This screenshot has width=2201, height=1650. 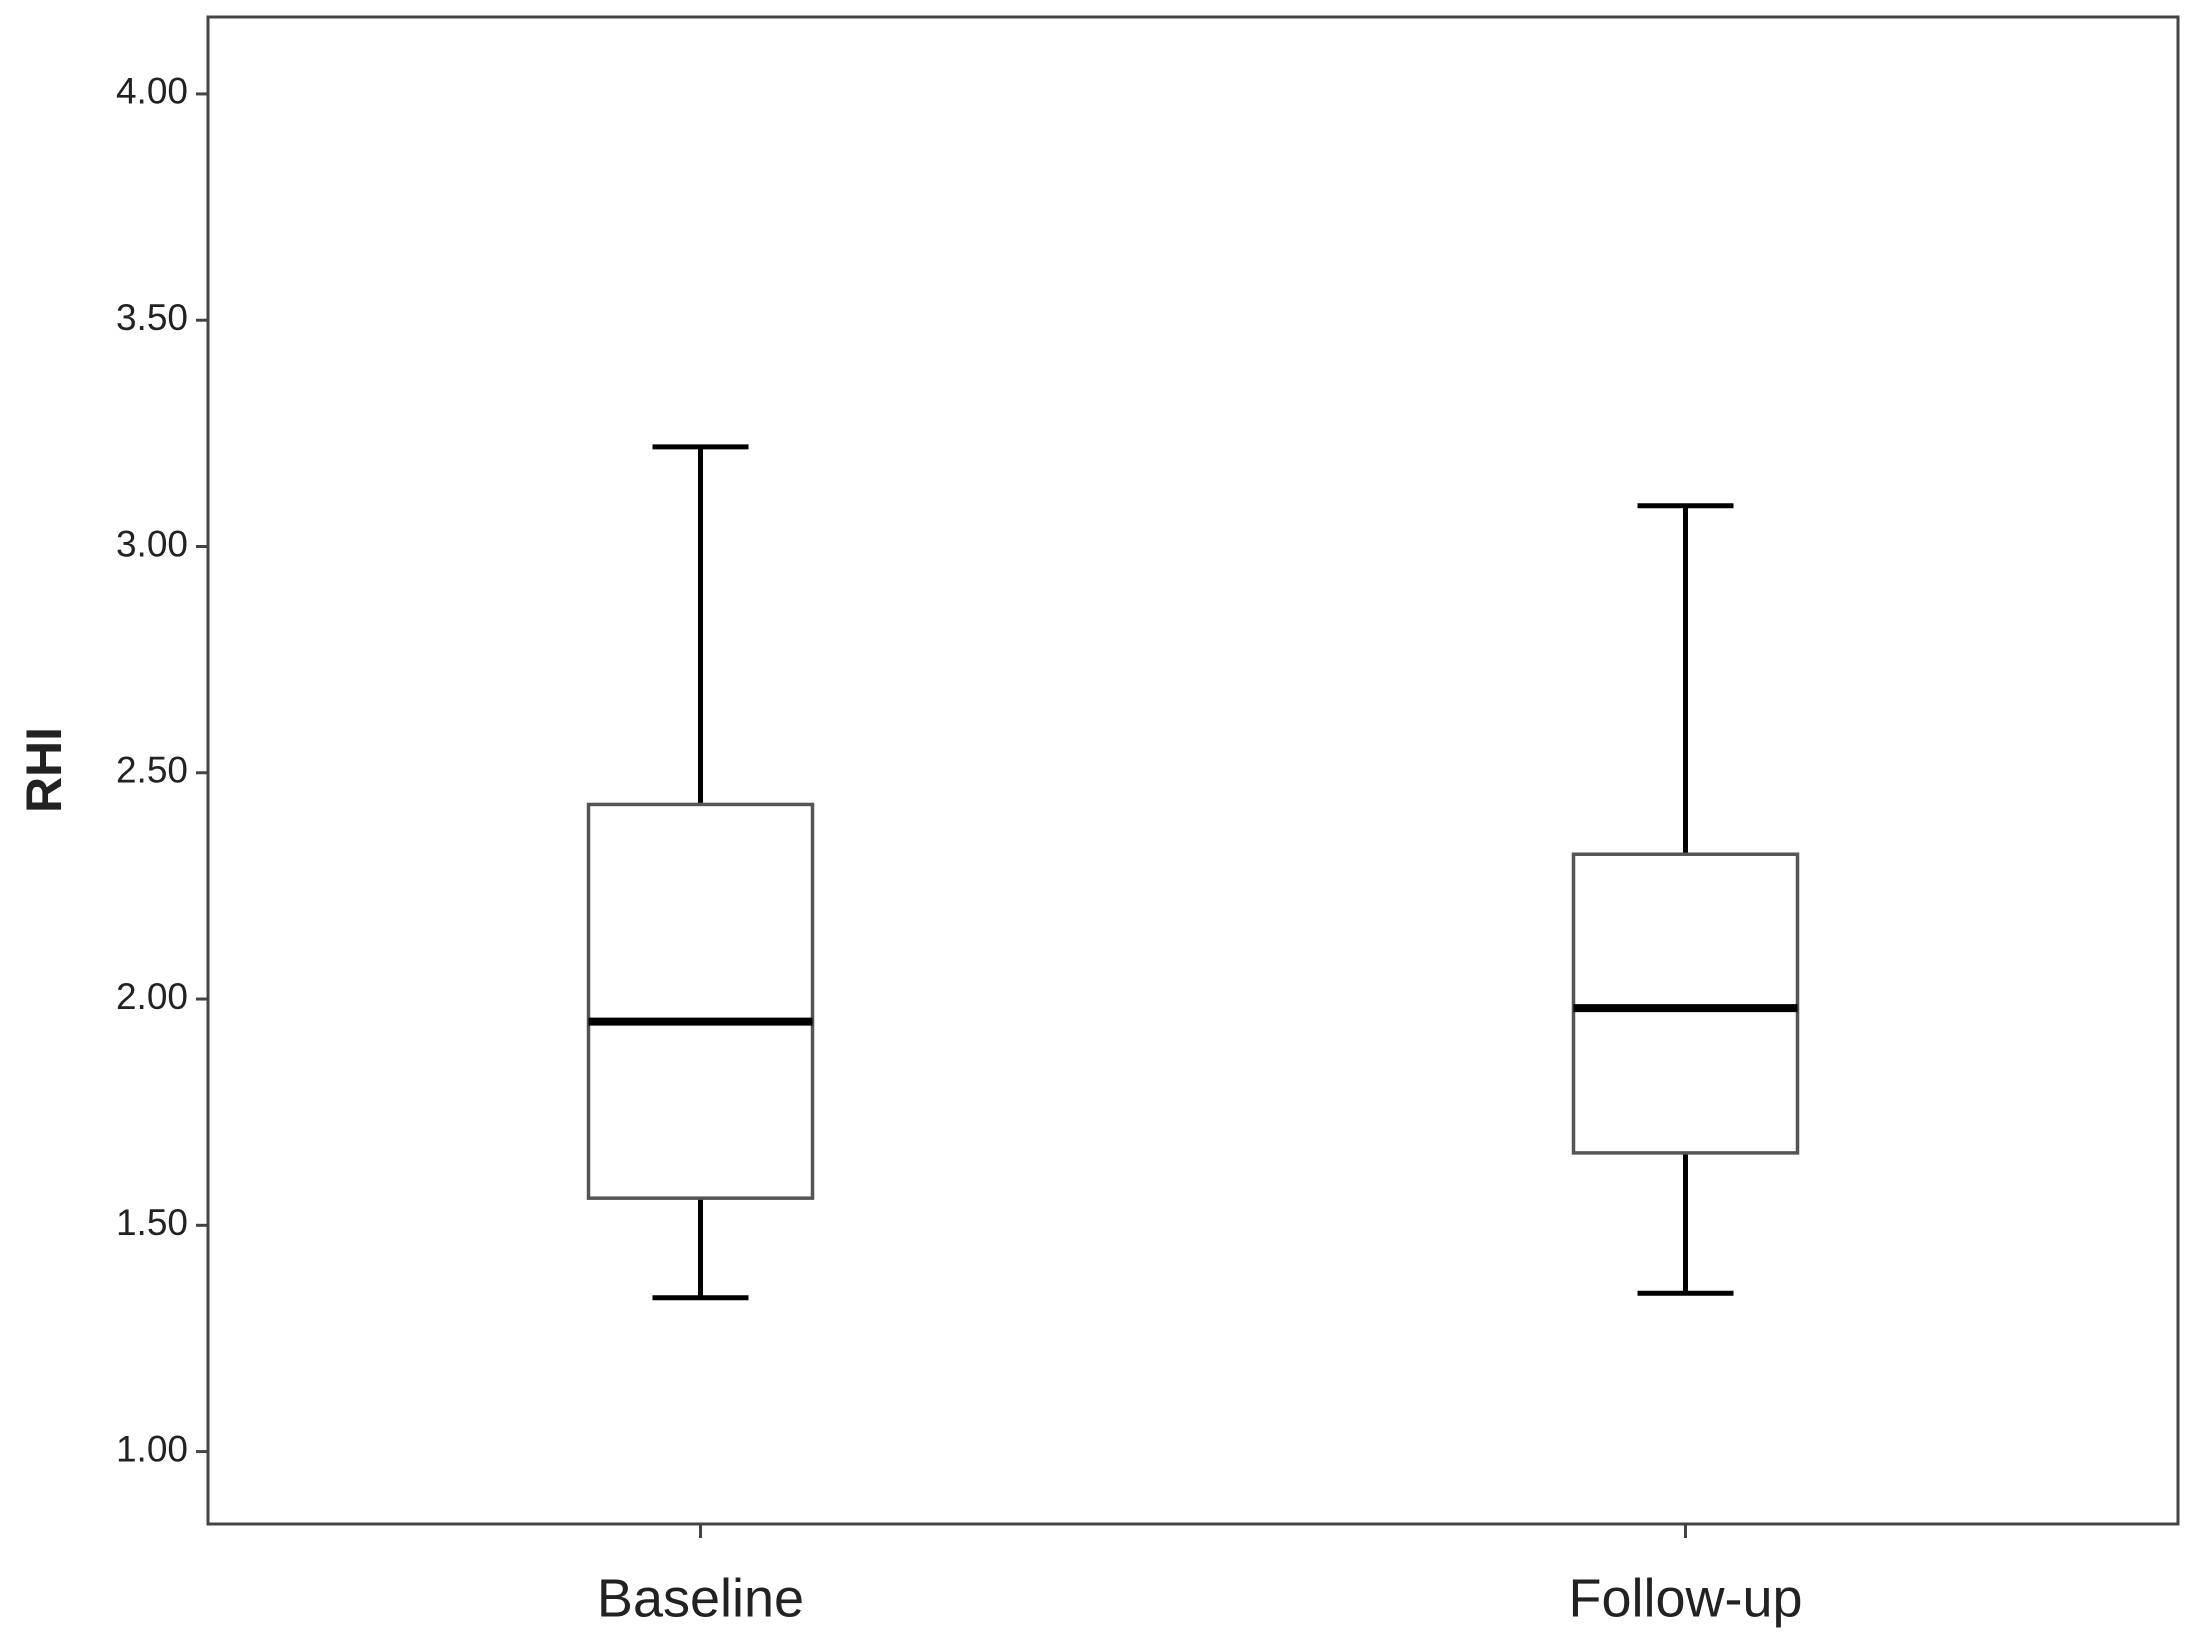 What do you see at coordinates (700, 1598) in the screenshot?
I see `x-tick-label: Baseline` at bounding box center [700, 1598].